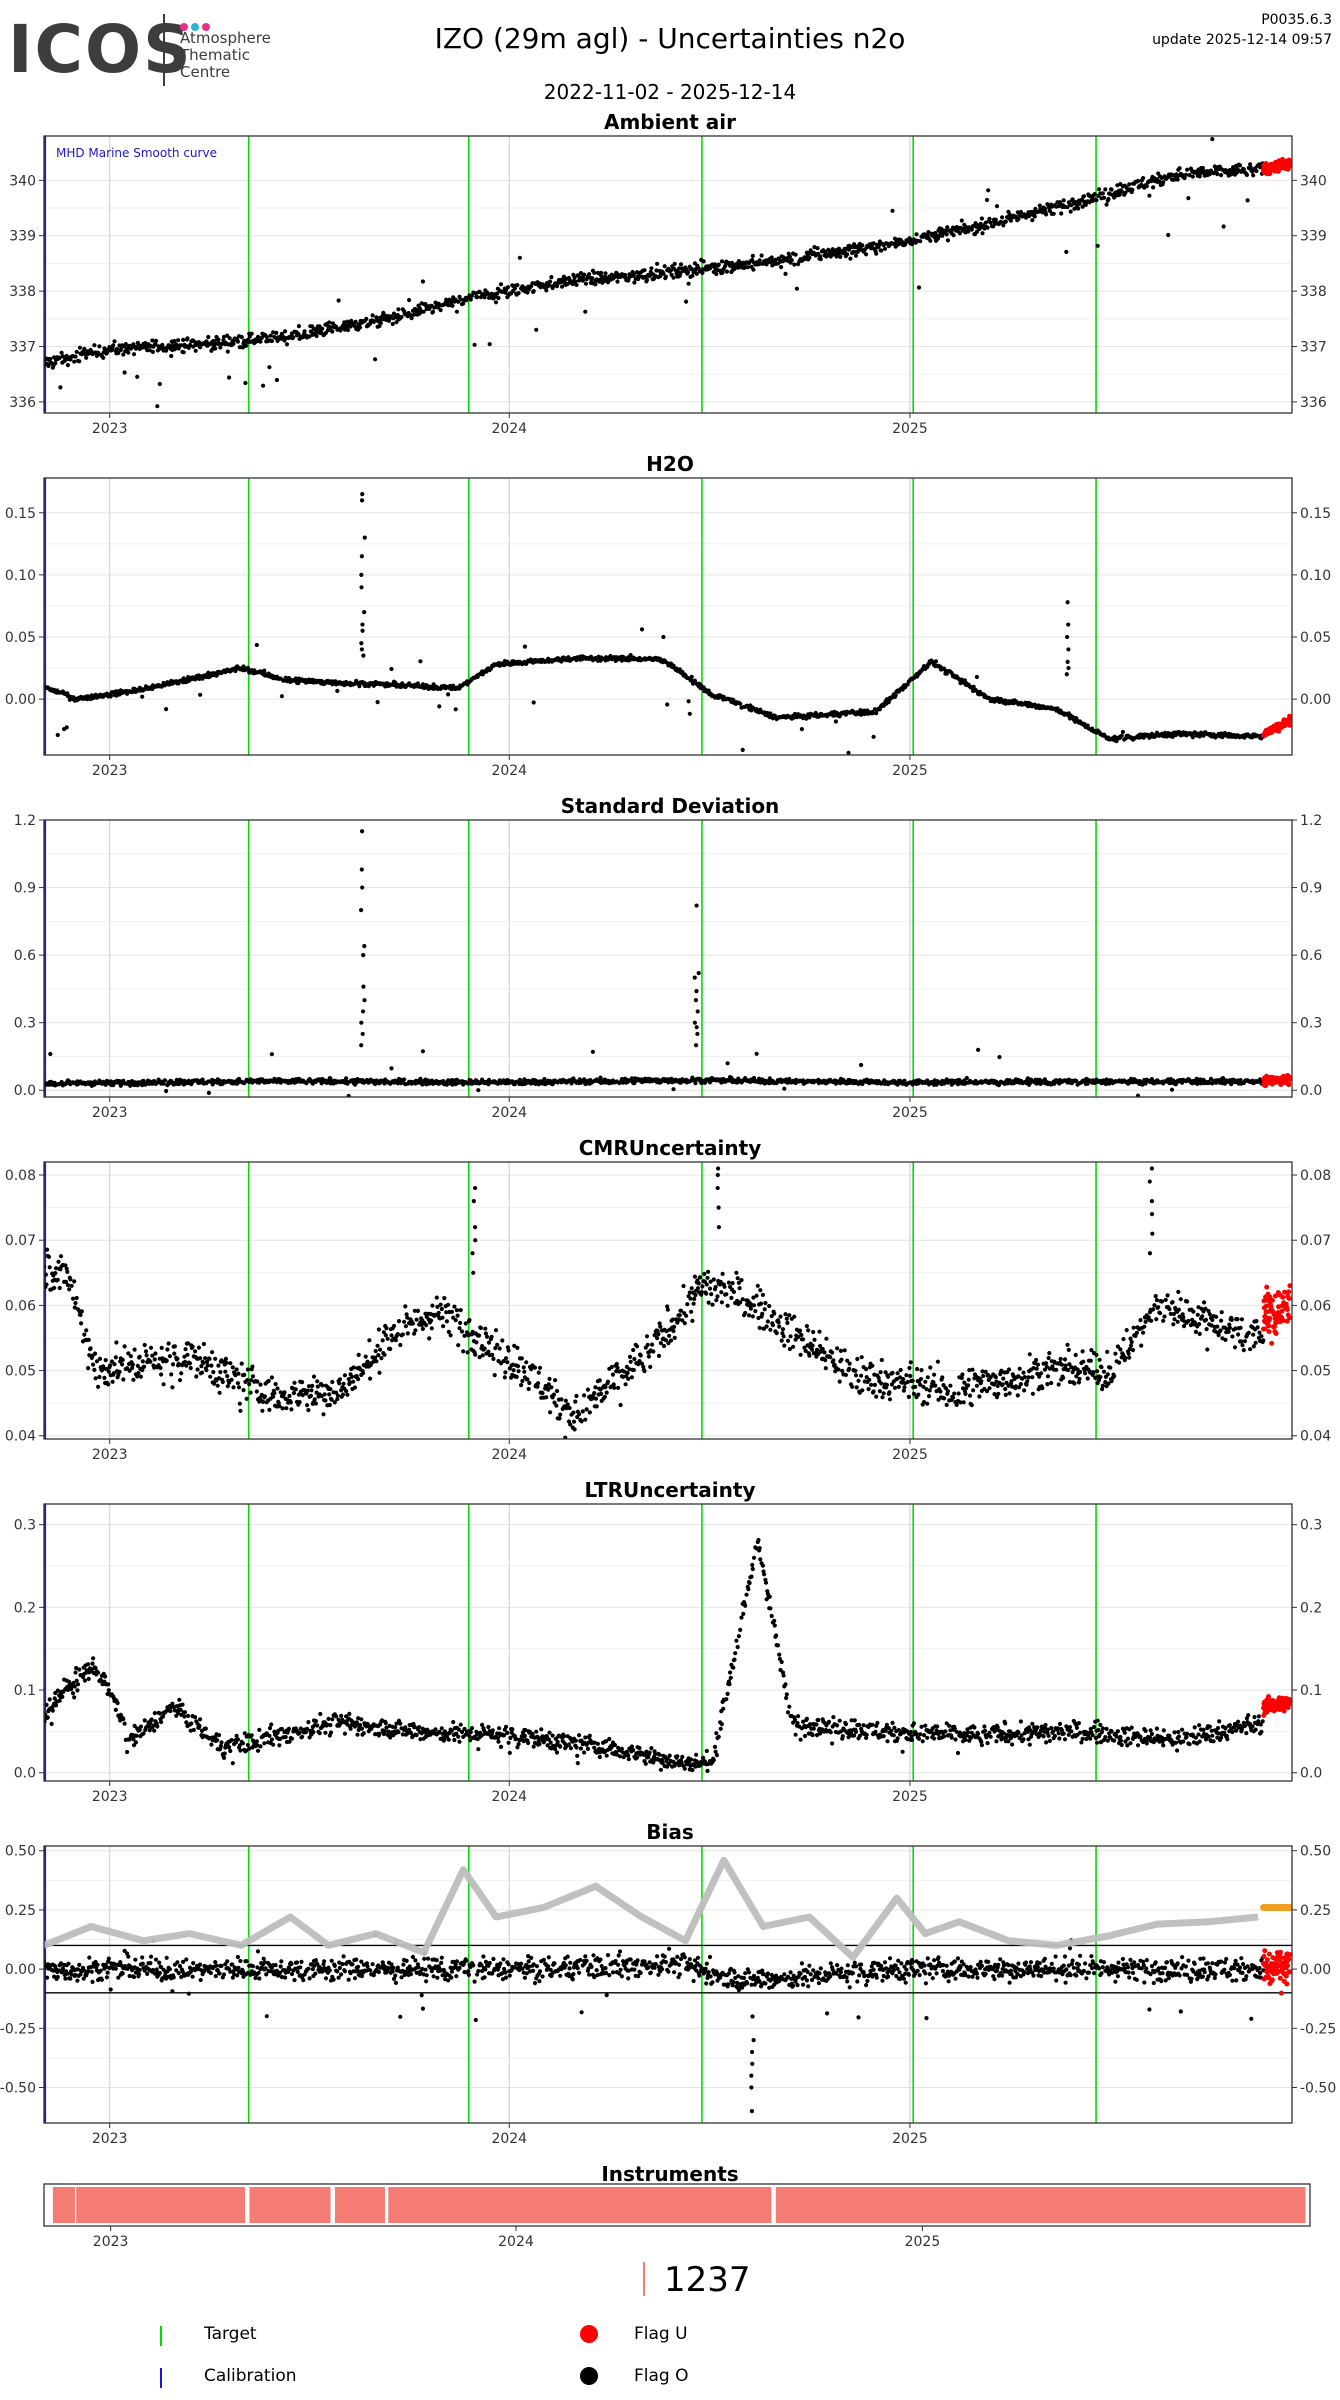 This screenshot has height=2400, width=1340. I want to click on data-layer, so click(668, 1302).